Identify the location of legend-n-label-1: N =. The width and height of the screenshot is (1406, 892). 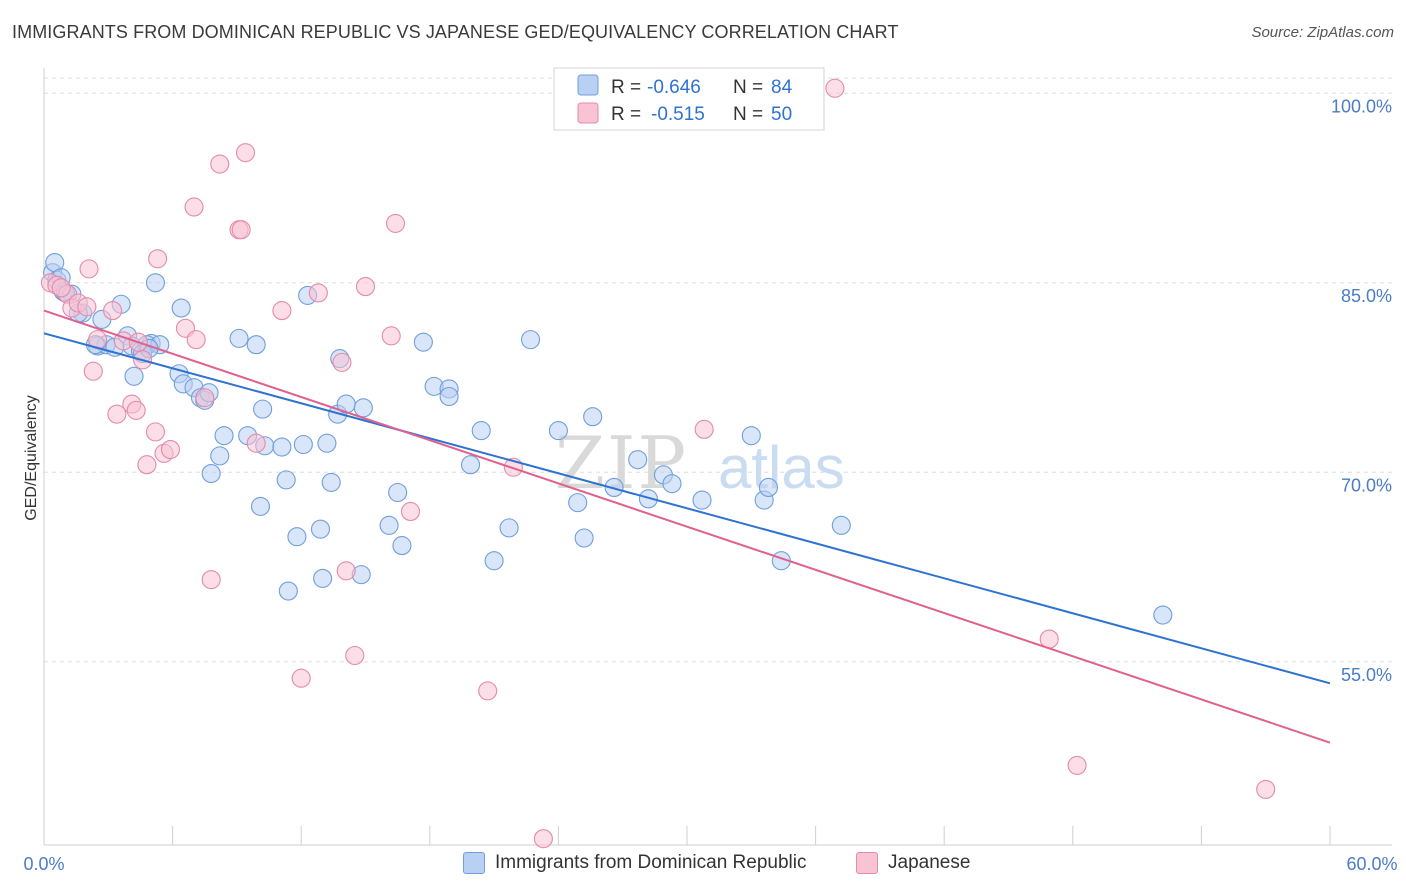
(748, 87).